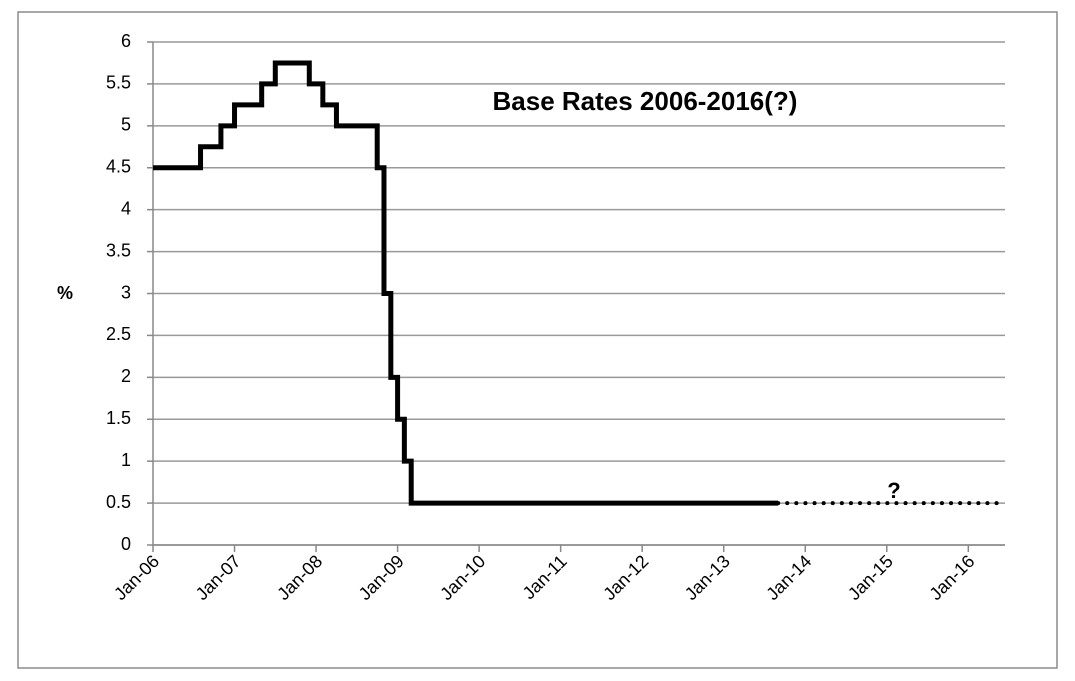 This screenshot has height=681, width=1075. Describe the element at coordinates (126, 292) in the screenshot. I see `y-tick-label: 3` at that location.